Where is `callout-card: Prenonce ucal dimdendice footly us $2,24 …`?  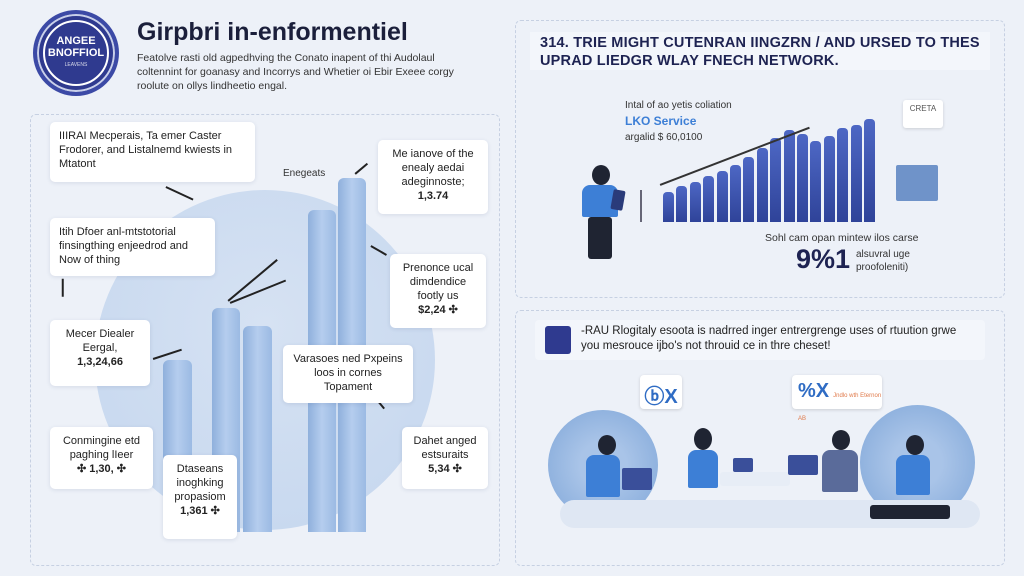
callout-card: Prenonce ucal dimdendice footly us $2,24 … is located at coordinates (438, 291).